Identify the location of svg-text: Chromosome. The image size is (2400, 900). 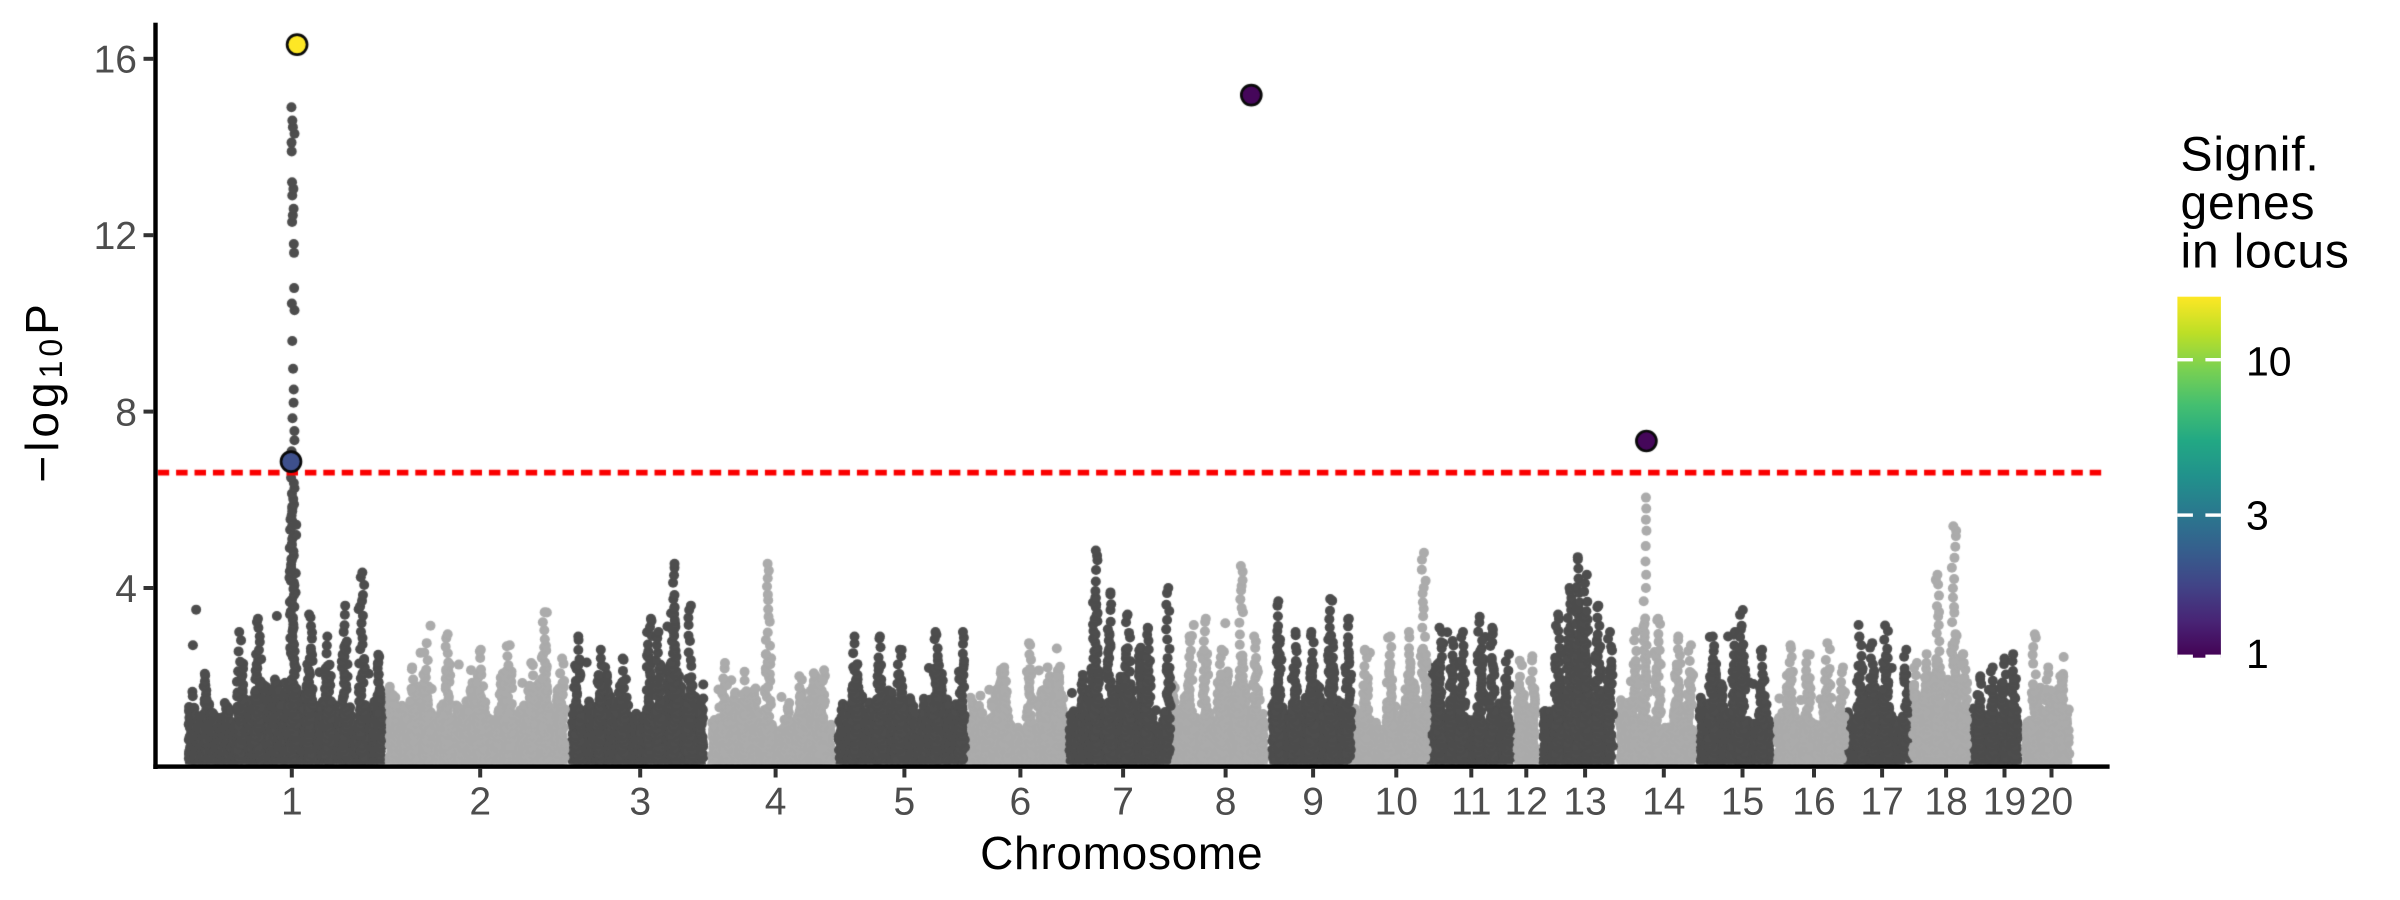
(1121, 853).